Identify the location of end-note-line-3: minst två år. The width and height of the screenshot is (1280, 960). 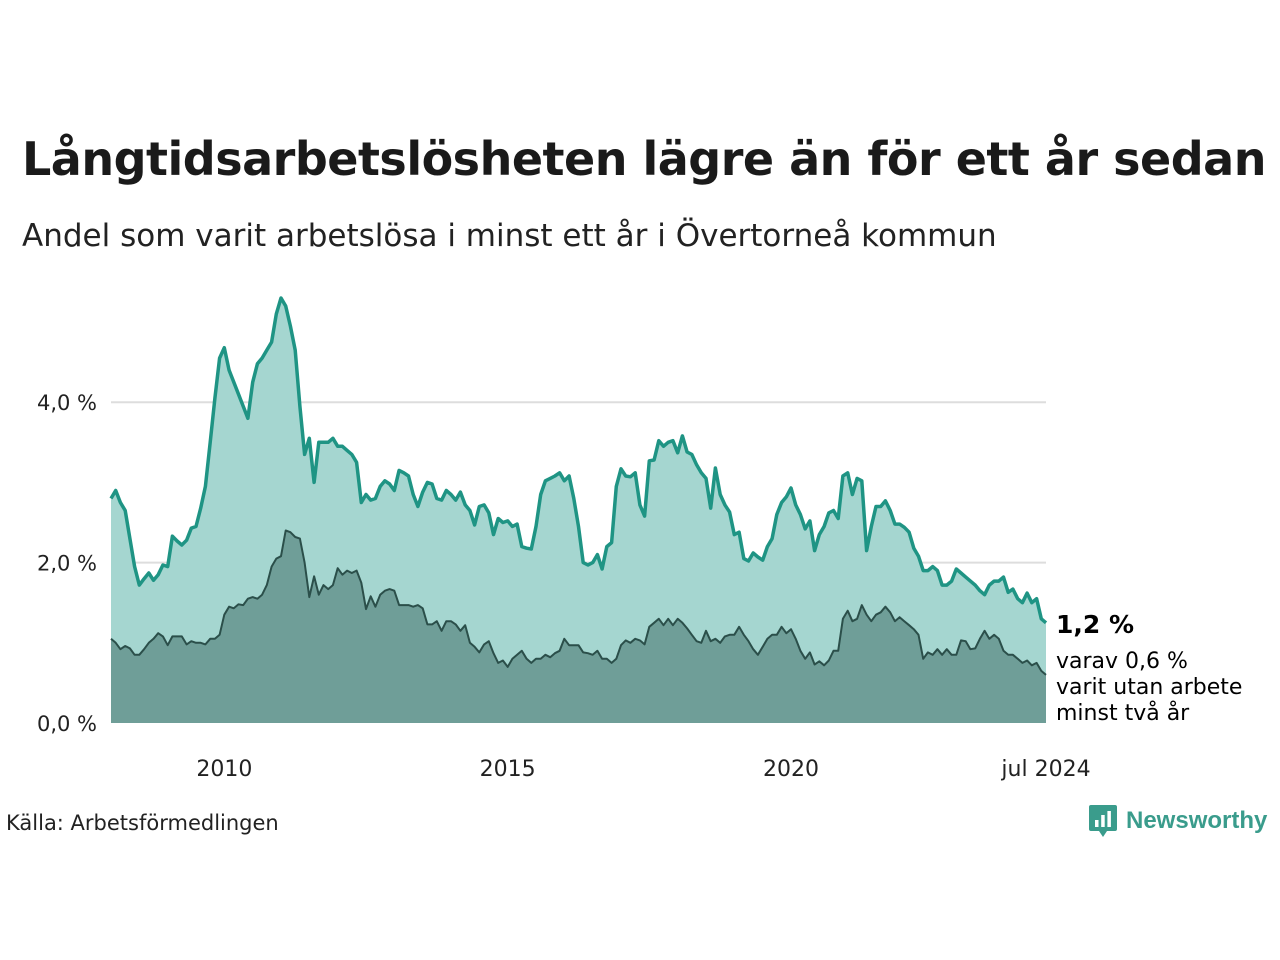
(1123, 713).